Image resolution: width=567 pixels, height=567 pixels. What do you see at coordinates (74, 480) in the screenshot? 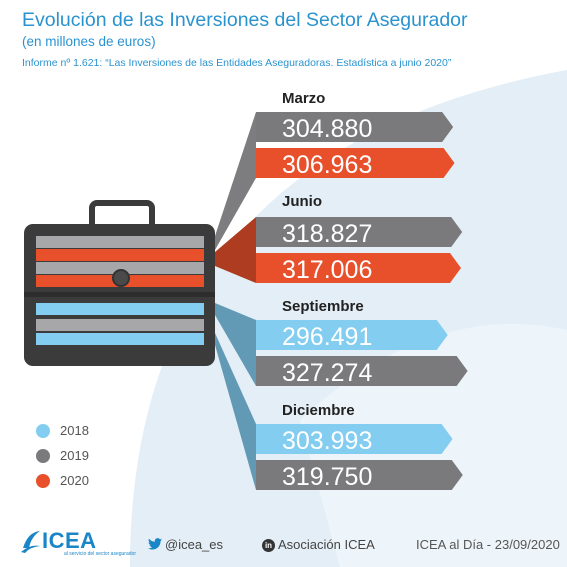
I see `legend-label-2020: 2020` at bounding box center [74, 480].